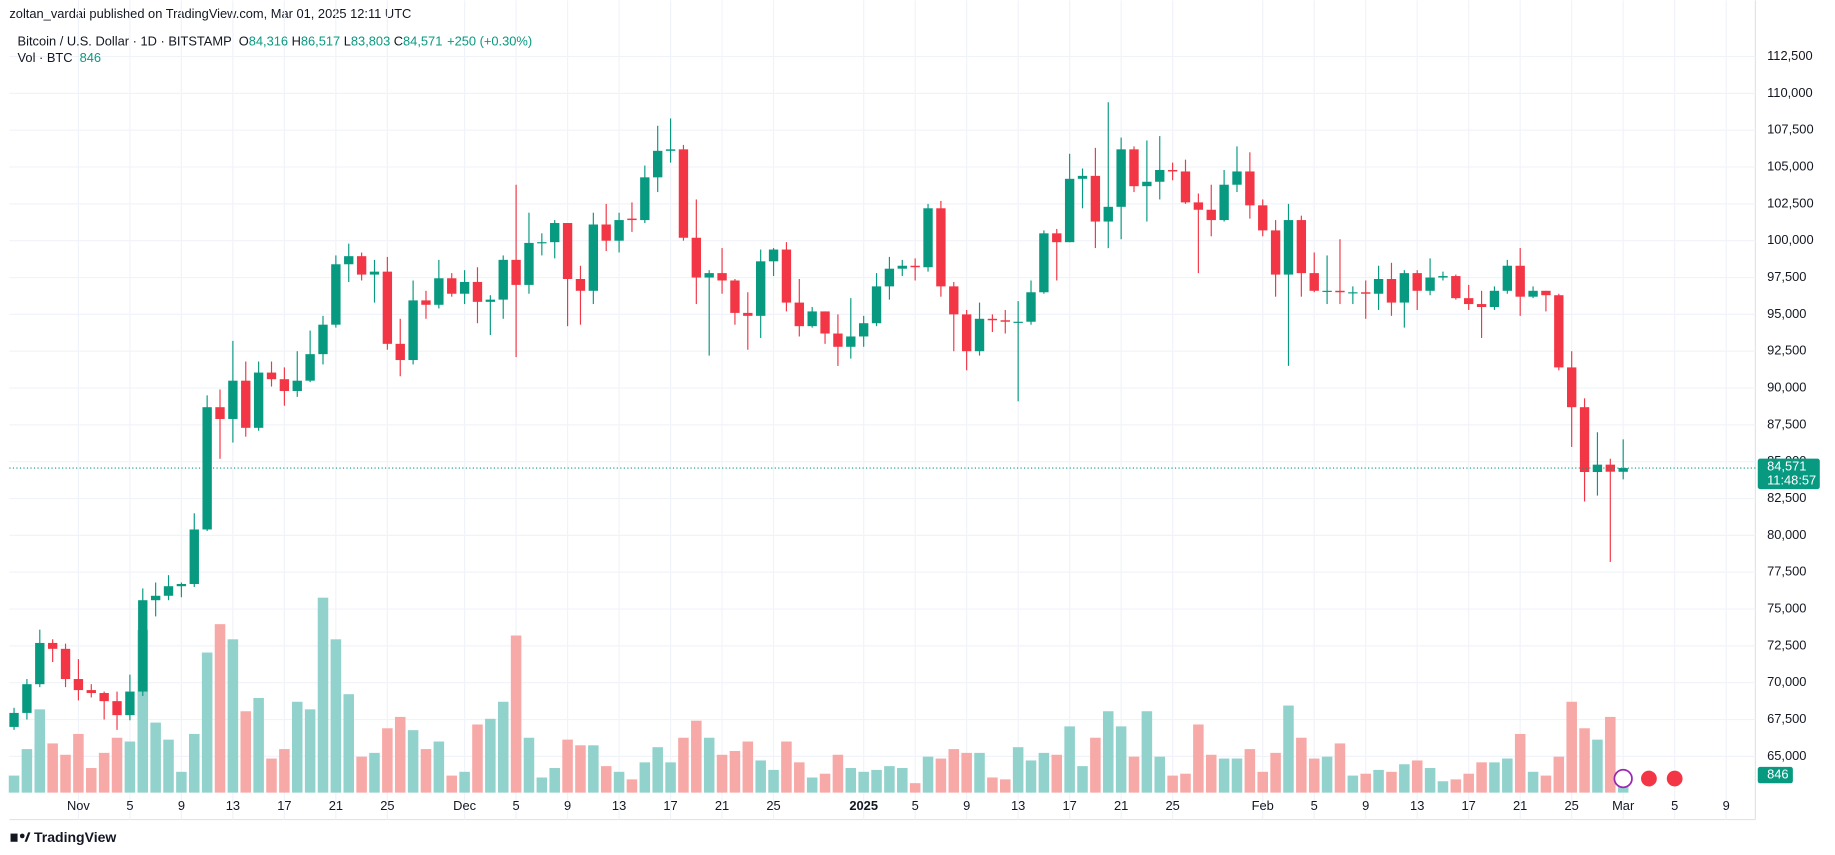  What do you see at coordinates (1786, 276) in the screenshot?
I see `y-tick-label: 97,500` at bounding box center [1786, 276].